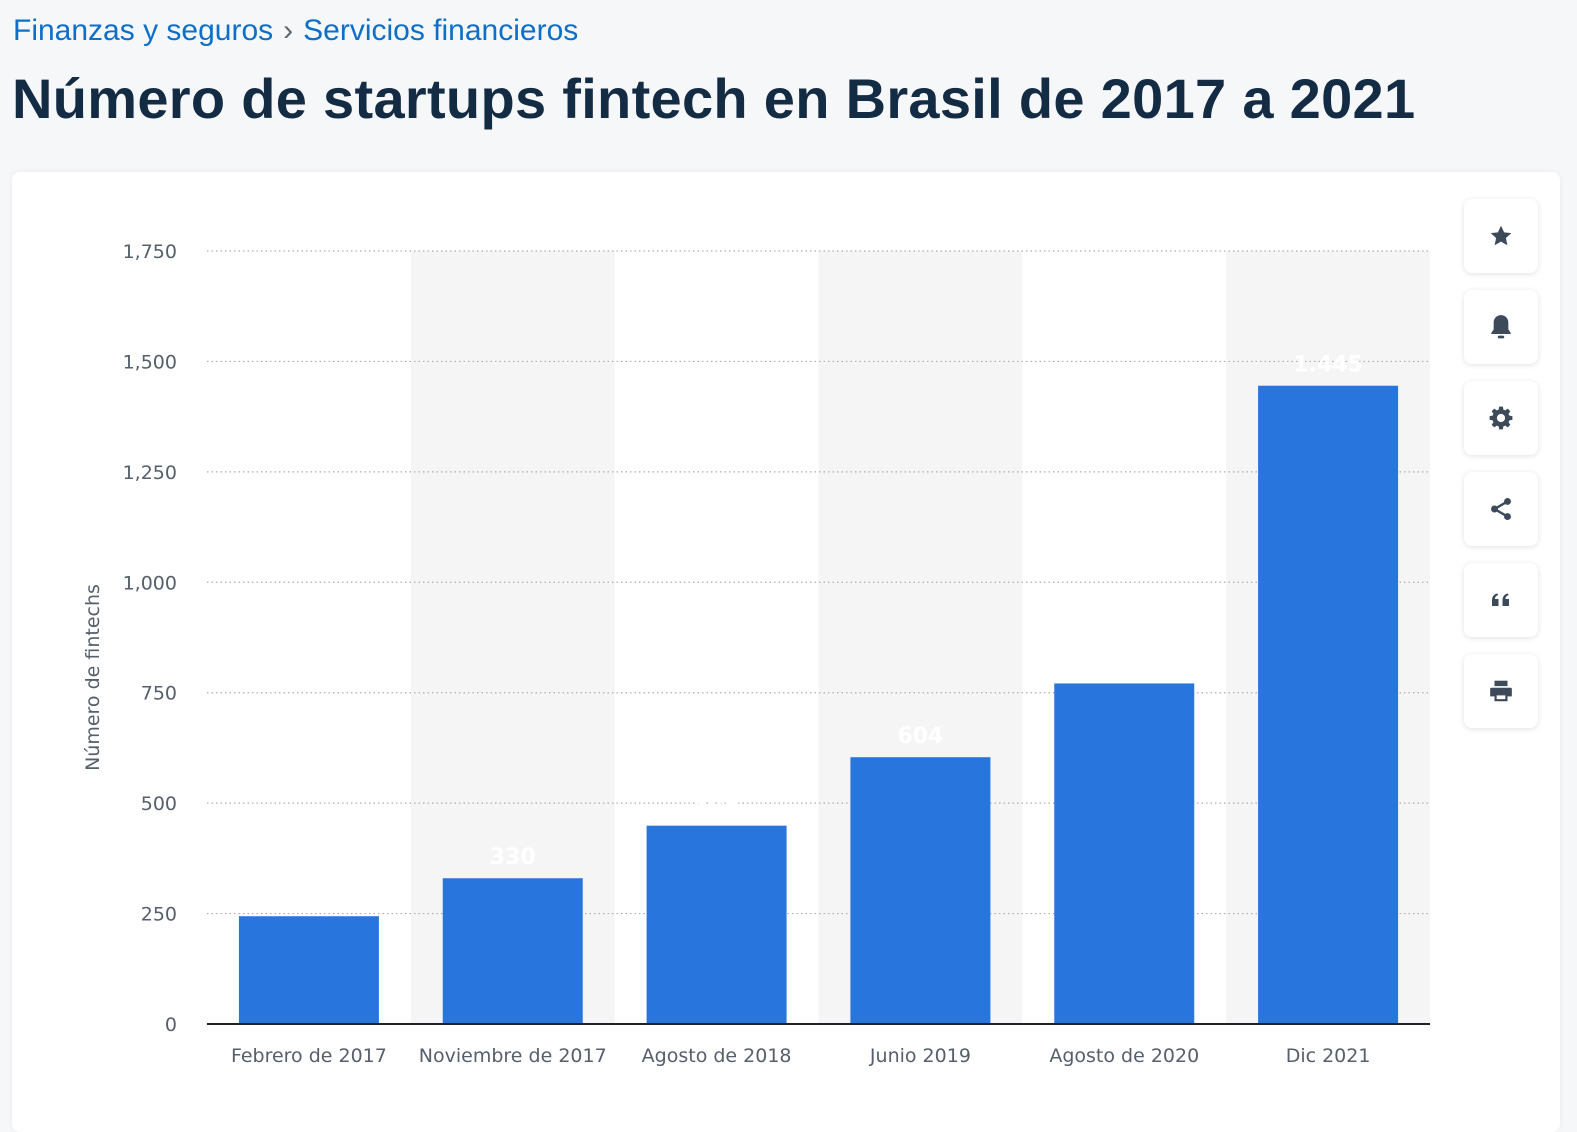 This screenshot has height=1132, width=1577. What do you see at coordinates (309, 895) in the screenshot?
I see `data-label: 244` at bounding box center [309, 895].